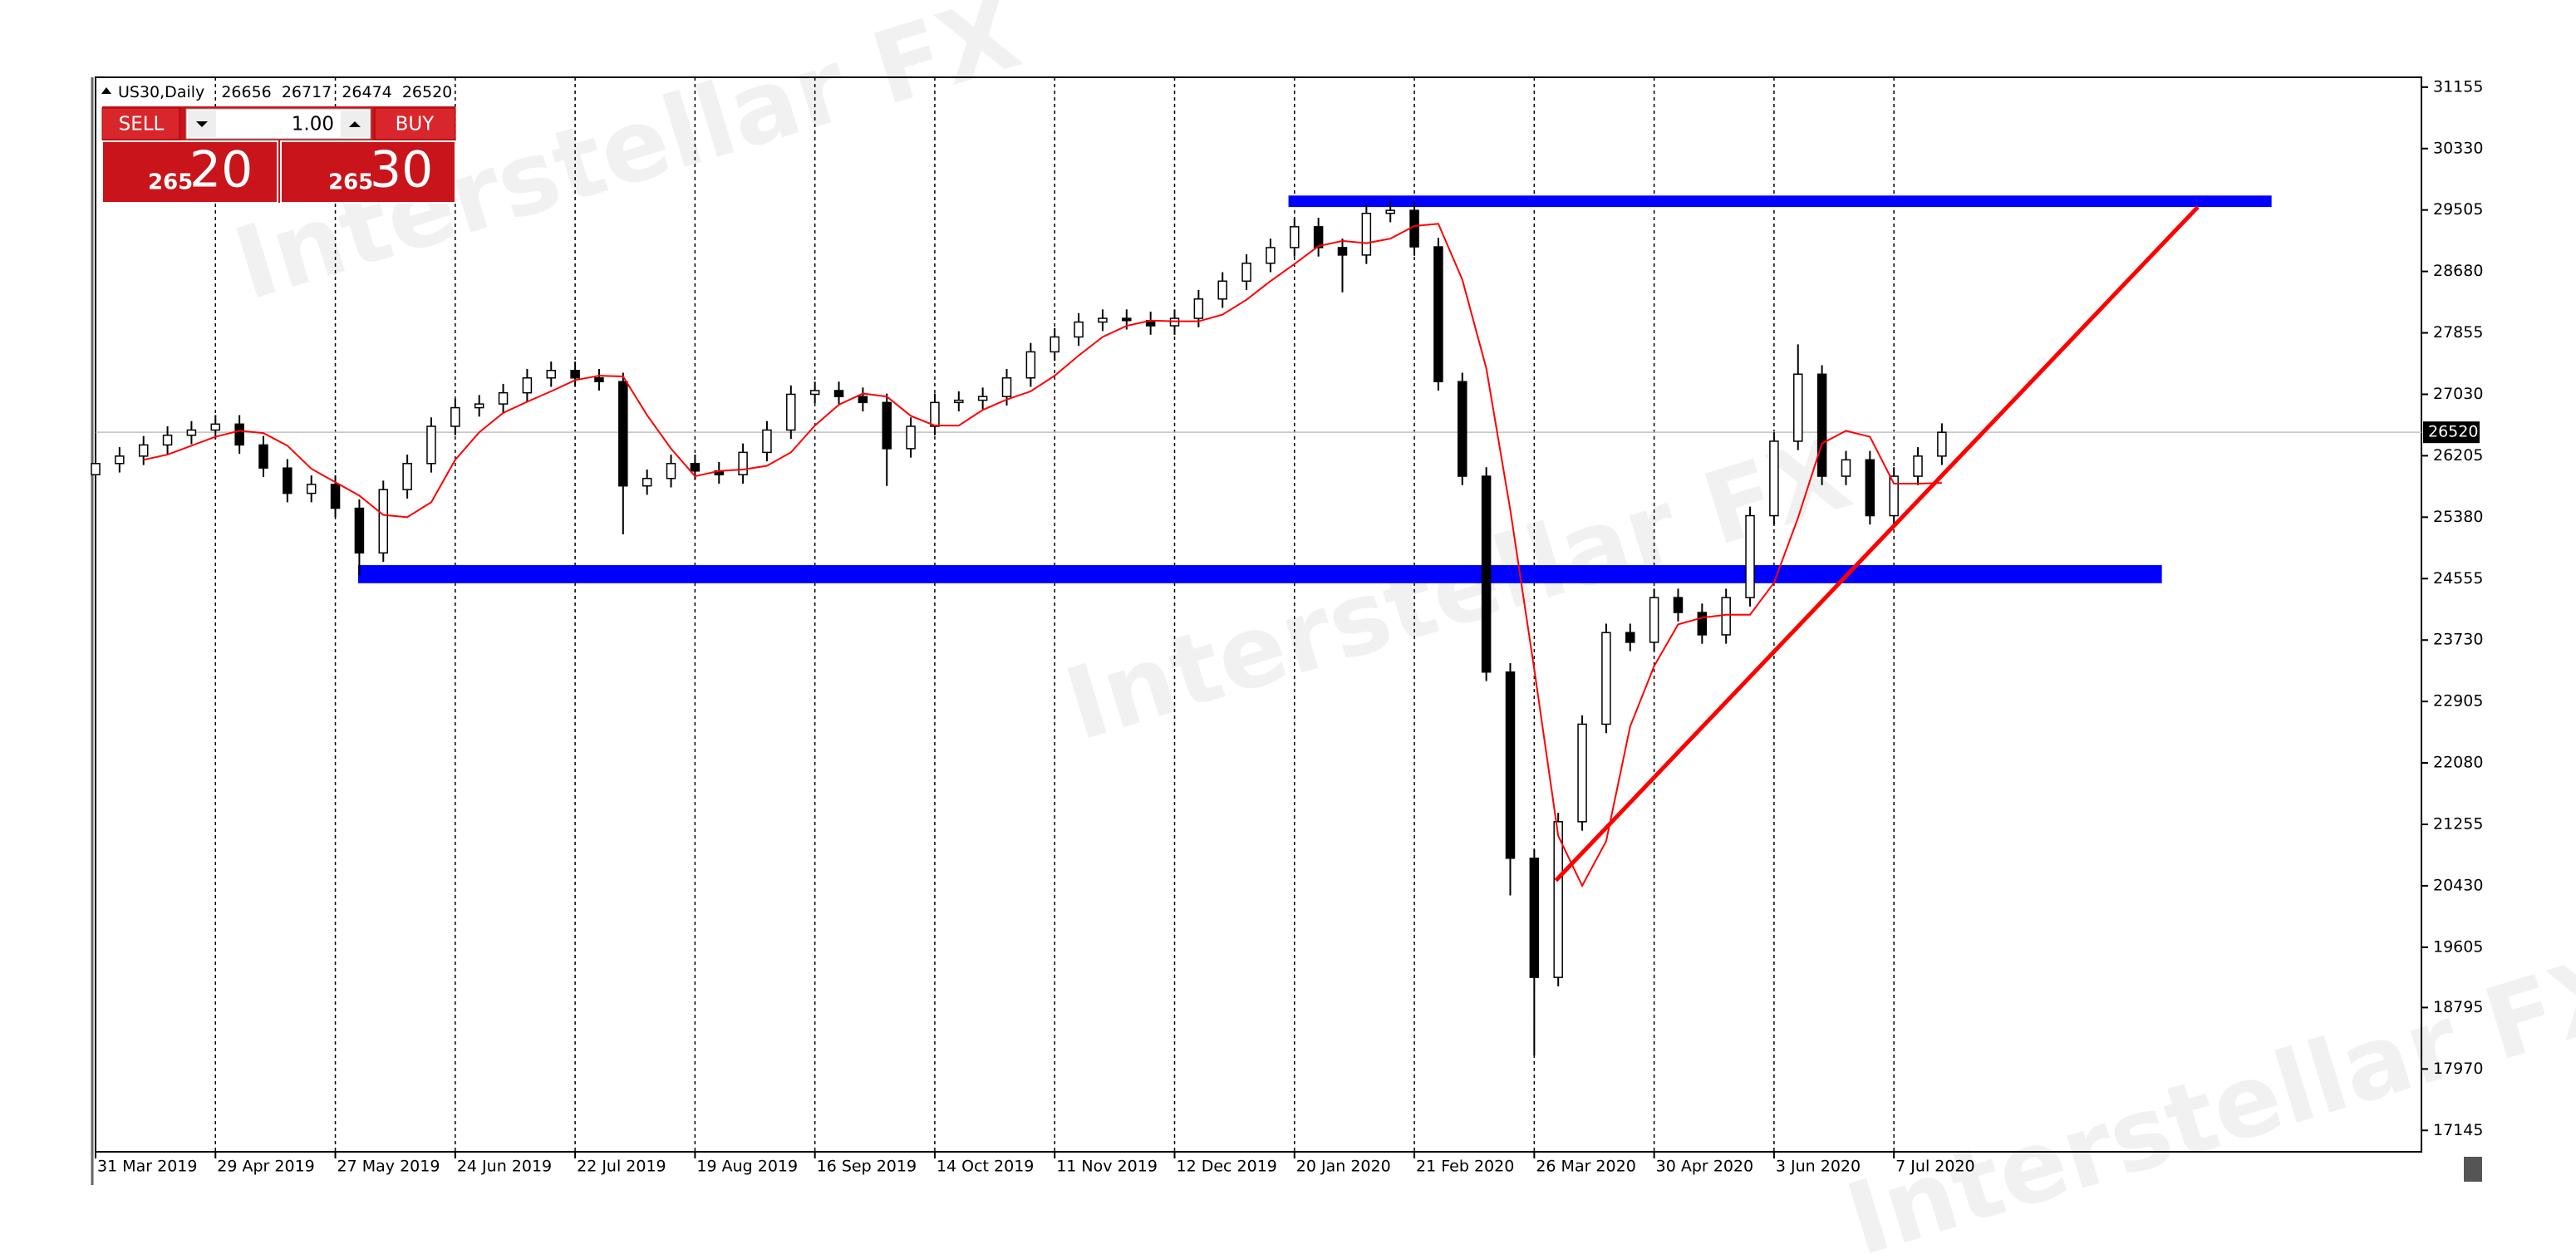 The width and height of the screenshot is (2576, 1254). I want to click on lot-input, so click(278, 124).